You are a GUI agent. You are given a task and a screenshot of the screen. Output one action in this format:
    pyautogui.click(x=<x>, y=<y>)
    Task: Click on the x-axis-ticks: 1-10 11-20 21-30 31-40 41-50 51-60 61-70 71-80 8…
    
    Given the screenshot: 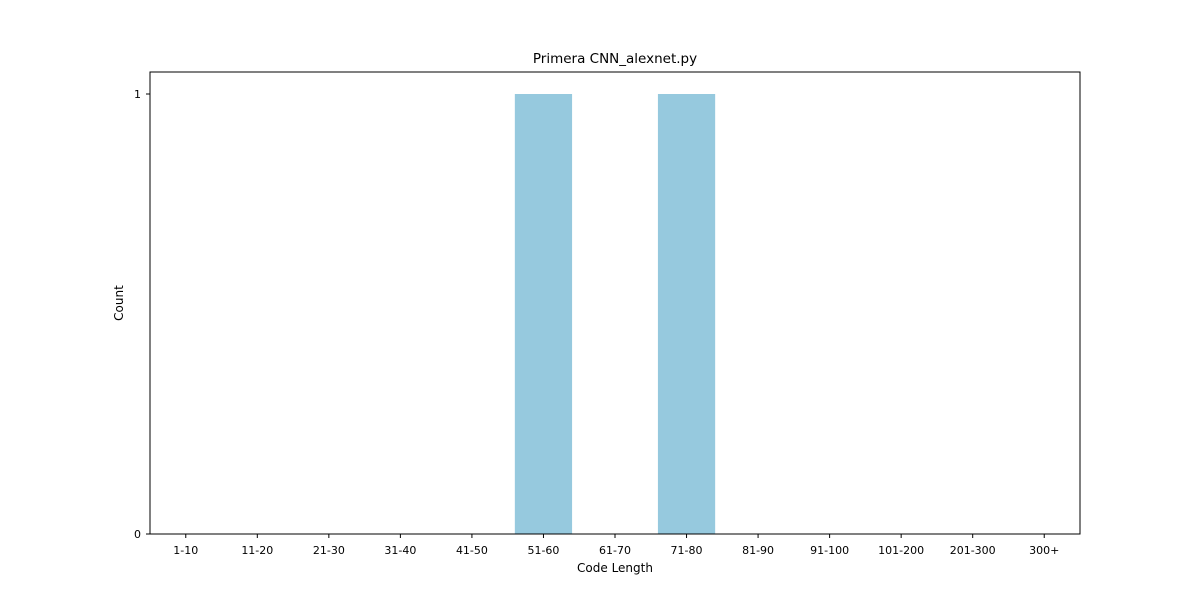 What is the action you would take?
    pyautogui.click(x=616, y=545)
    